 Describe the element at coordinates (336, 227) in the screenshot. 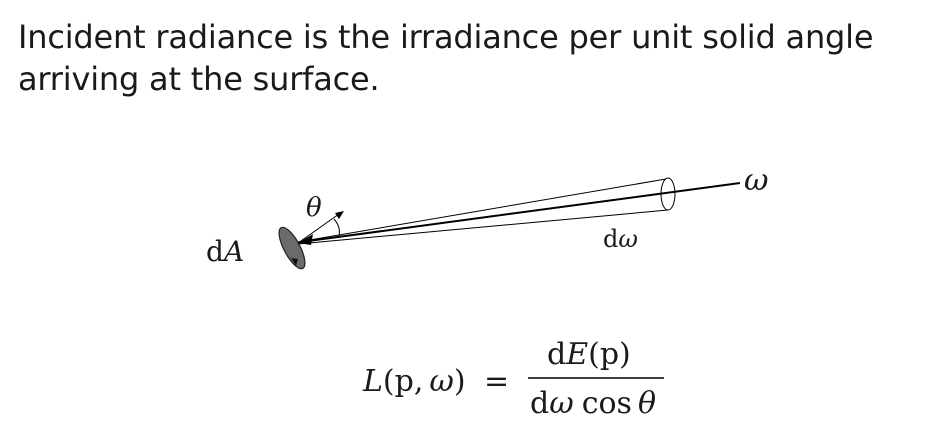

I see `theta-arc` at that location.